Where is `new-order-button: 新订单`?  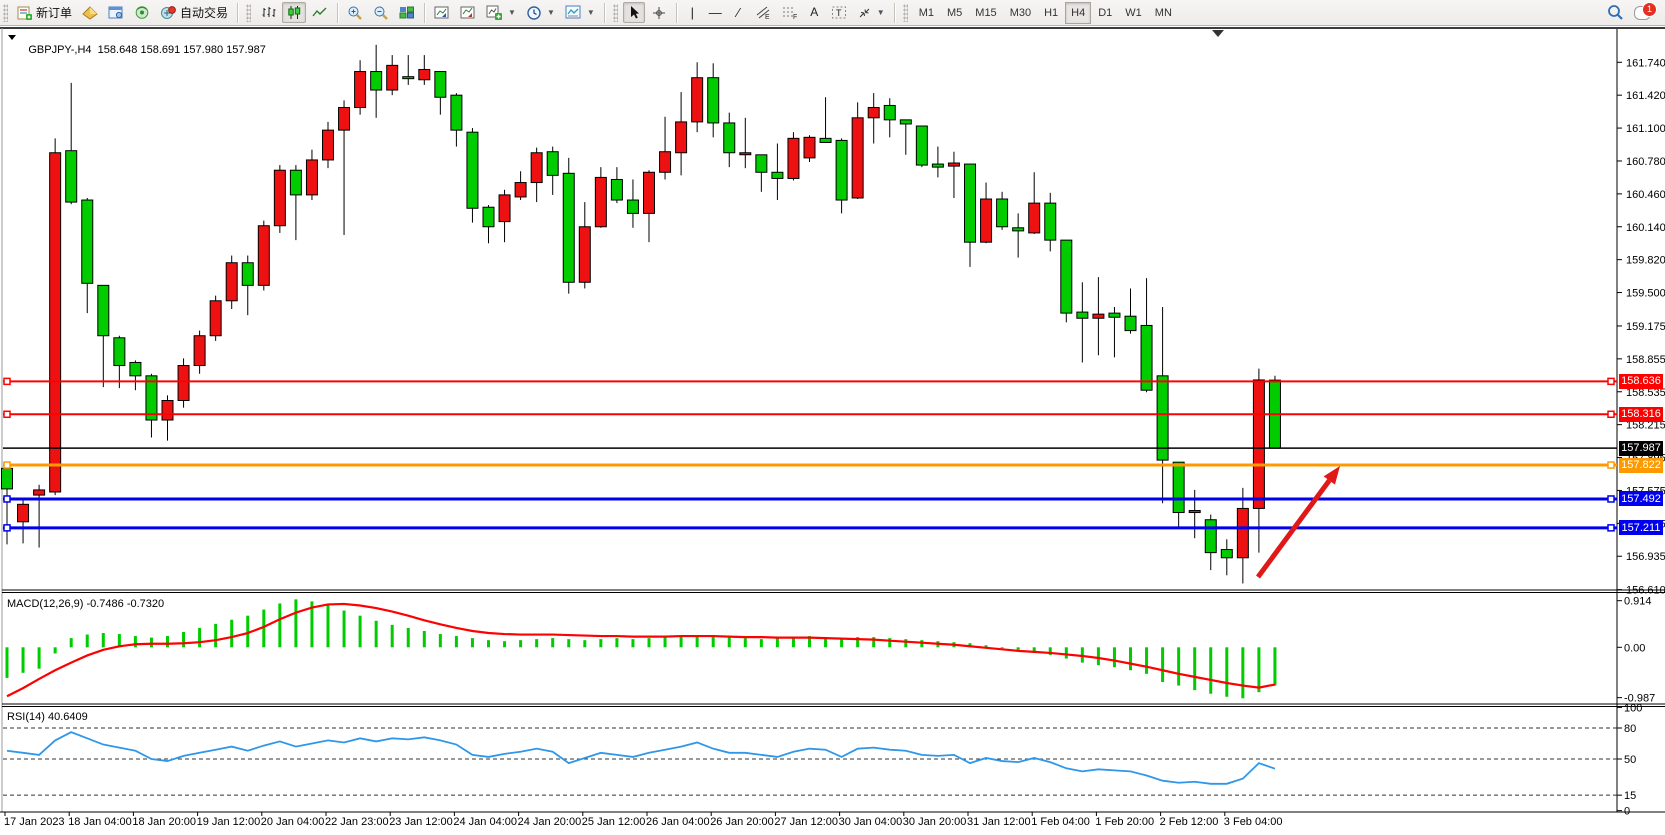
new-order-button: 新订单 is located at coordinates (44, 12).